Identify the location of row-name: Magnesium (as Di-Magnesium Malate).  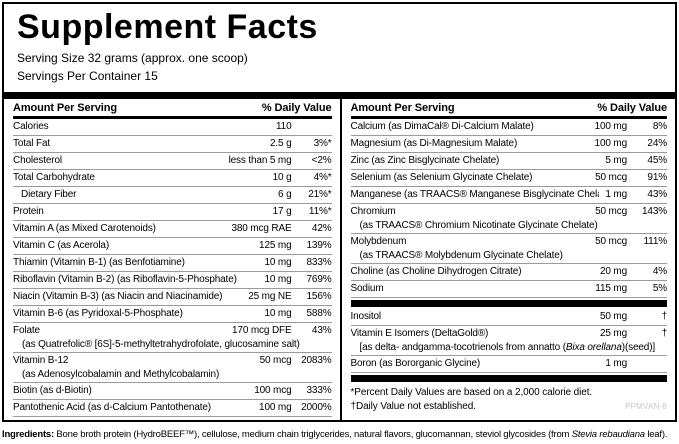
(434, 144).